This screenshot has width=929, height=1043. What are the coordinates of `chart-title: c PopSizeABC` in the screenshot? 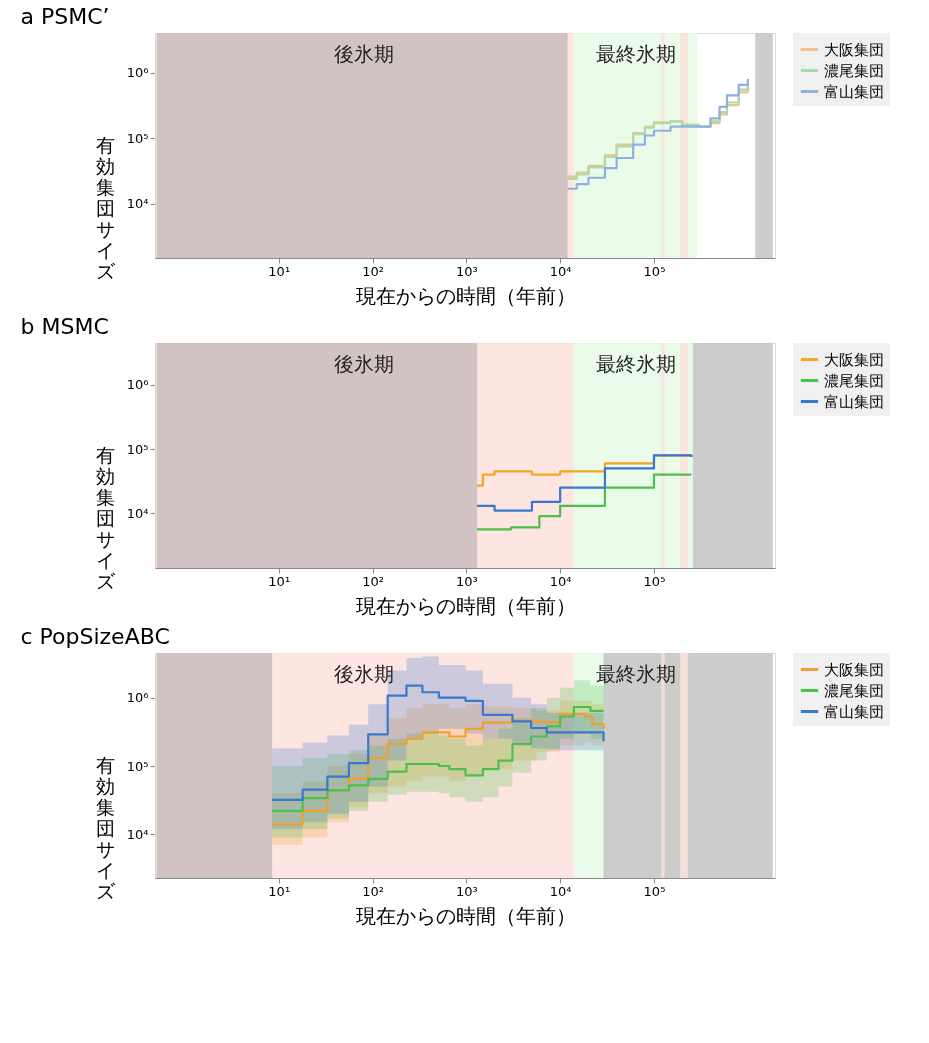 It's located at (95, 636).